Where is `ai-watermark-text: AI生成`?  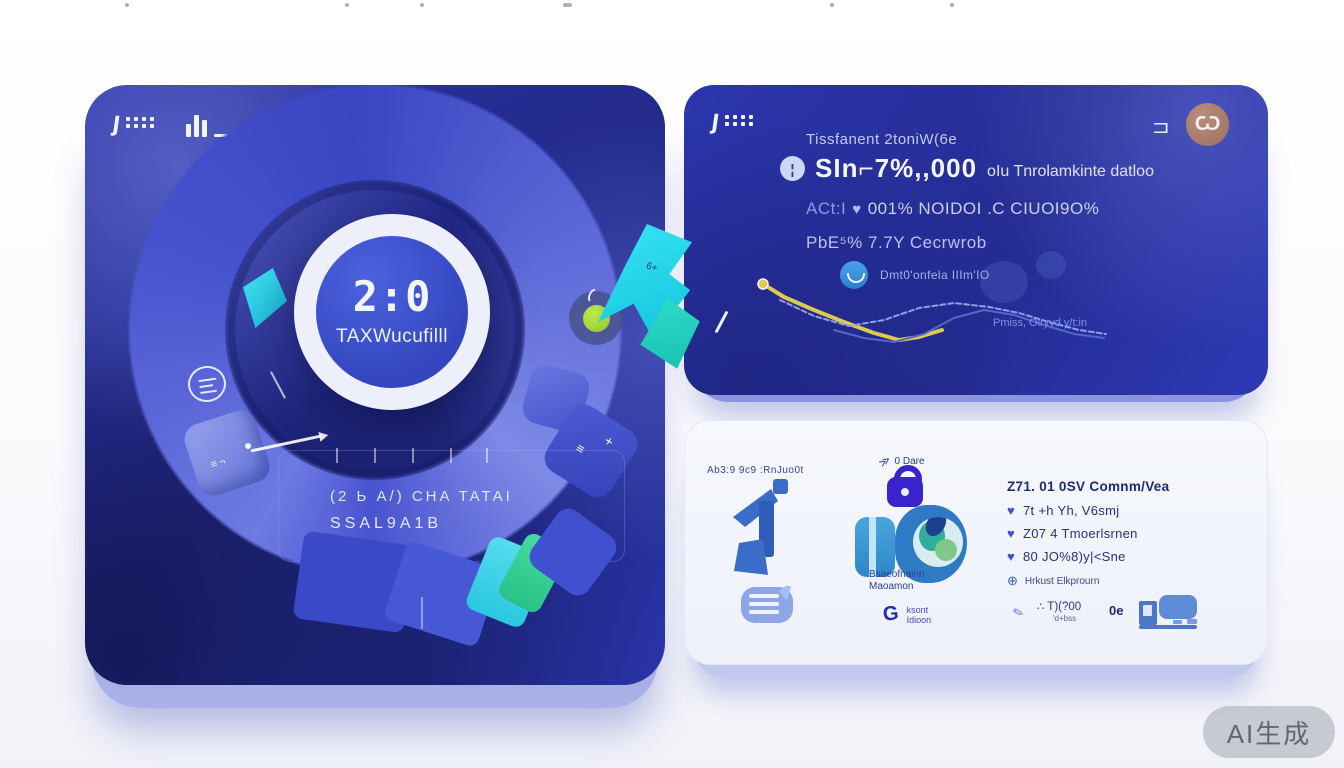
ai-watermark-text: AI生成 is located at coordinates (1269, 733).